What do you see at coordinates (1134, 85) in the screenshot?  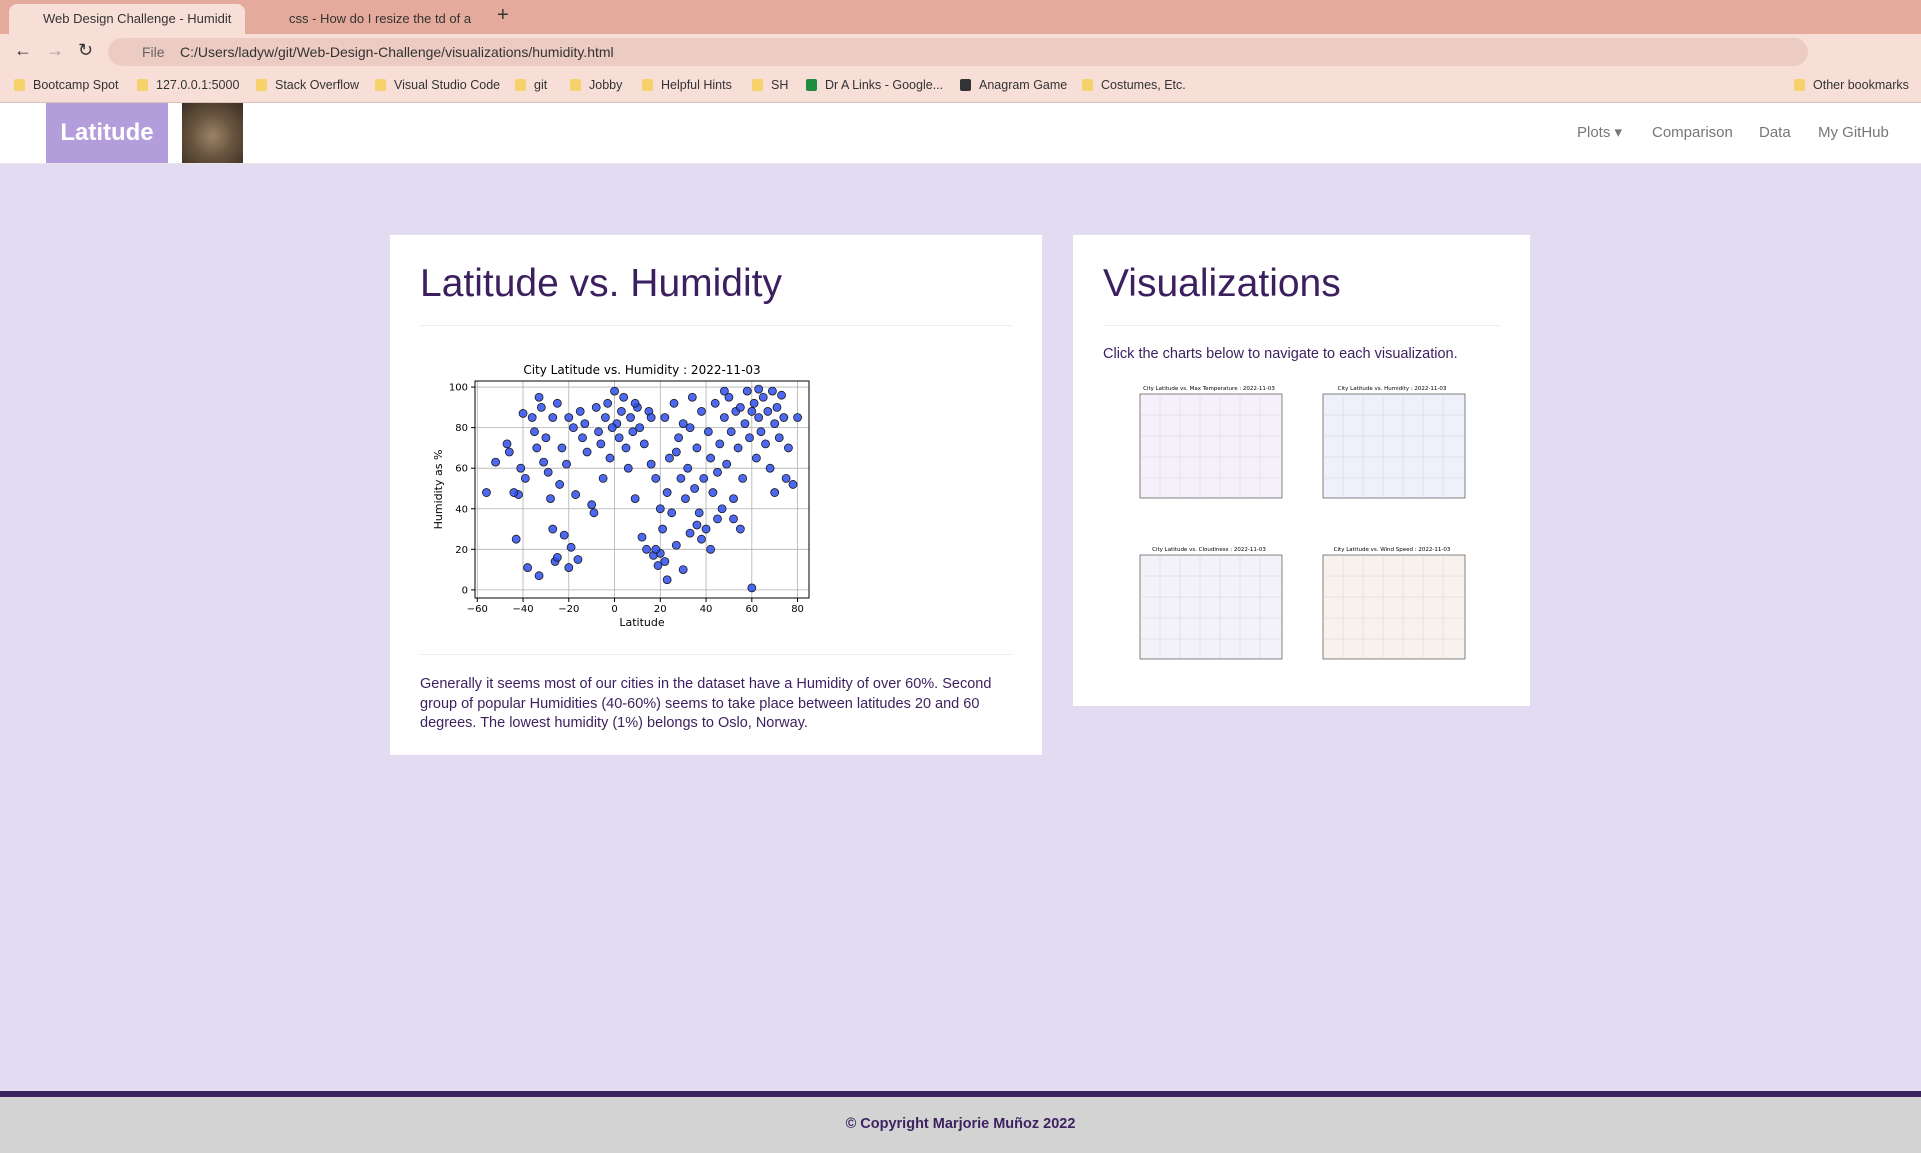 I see `bookmark: Costumes, Etc.` at bounding box center [1134, 85].